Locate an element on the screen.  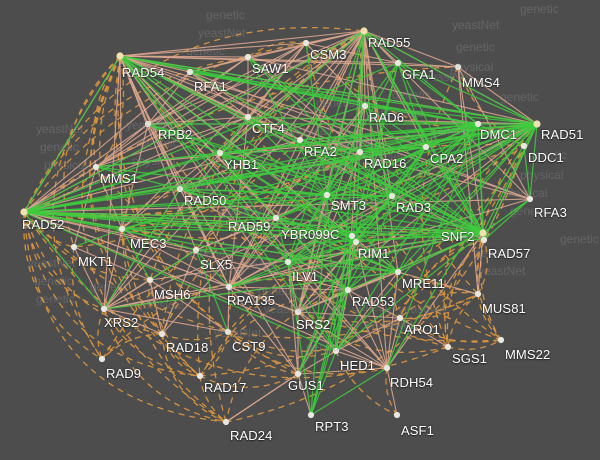
node-rpa135 is located at coordinates (229, 287).